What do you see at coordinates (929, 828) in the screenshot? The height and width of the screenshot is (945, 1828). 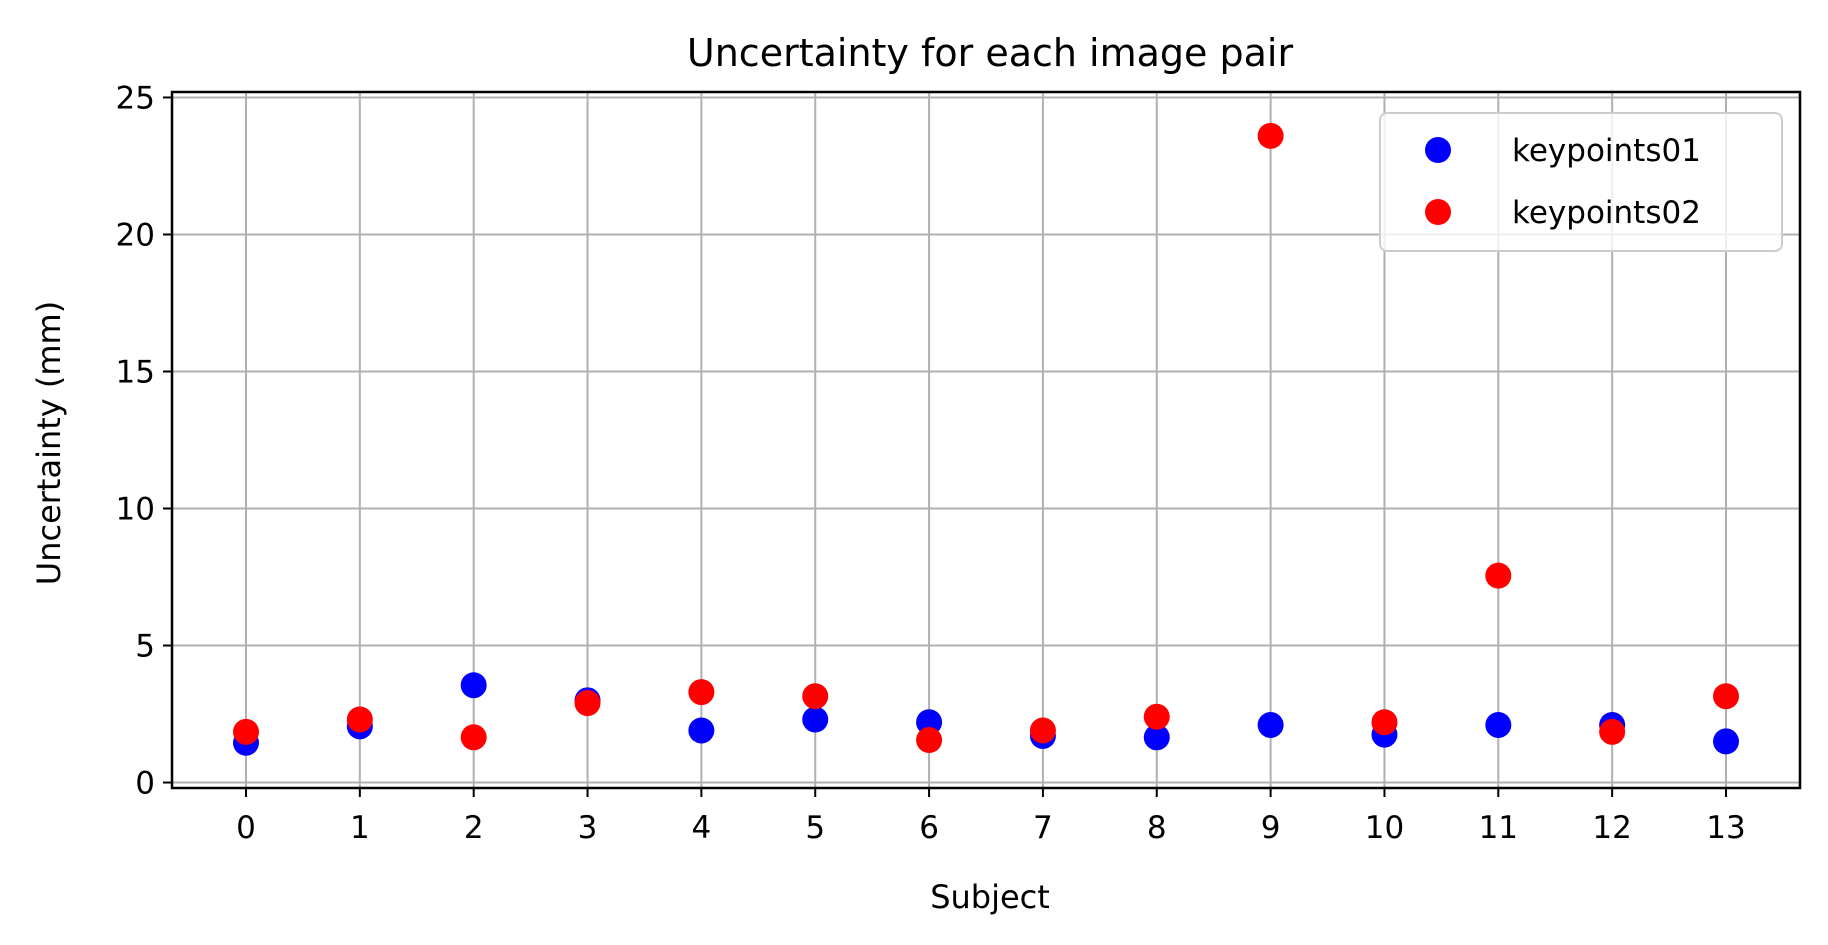 I see `x-tick-label: 6` at bounding box center [929, 828].